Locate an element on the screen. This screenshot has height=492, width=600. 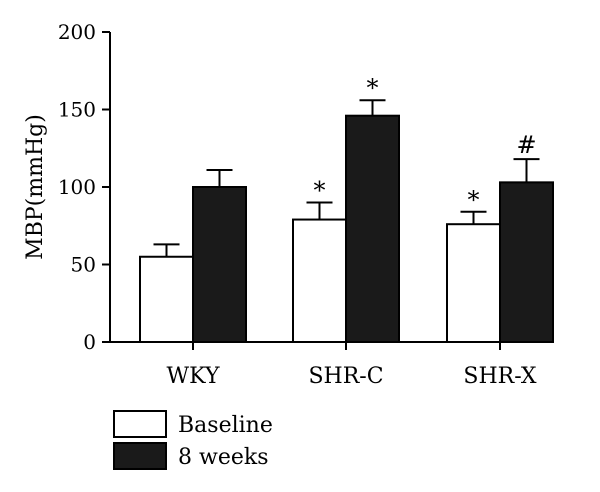
y-tick-label: 0 is located at coordinates (89, 342).